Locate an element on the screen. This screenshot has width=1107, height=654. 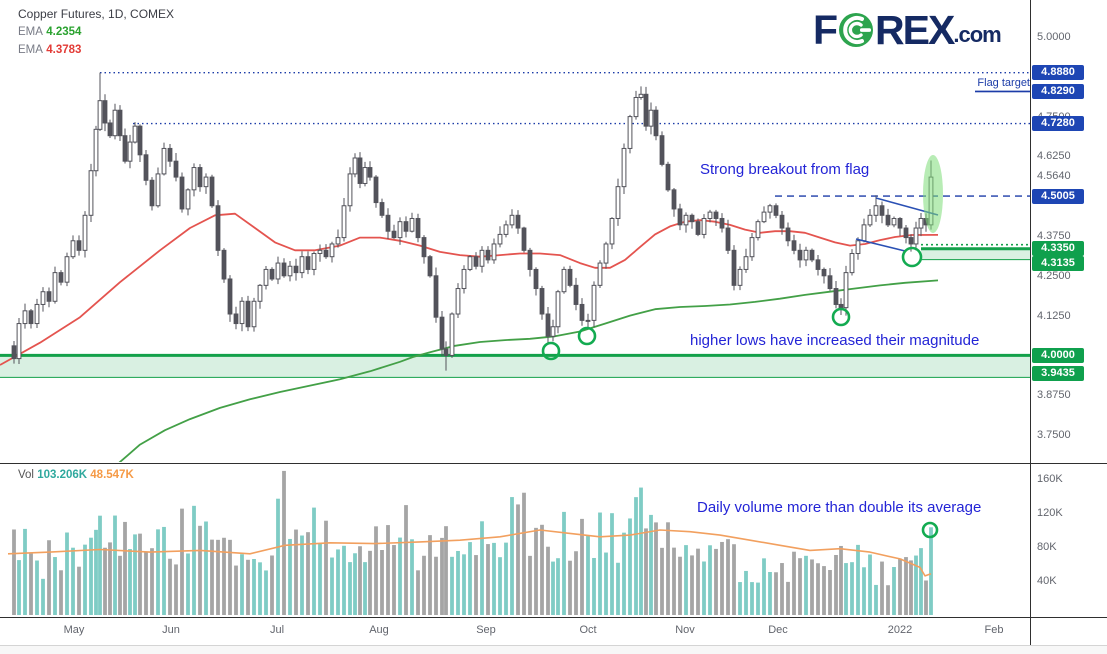
ema-green-label: EMA is located at coordinates (30, 32).